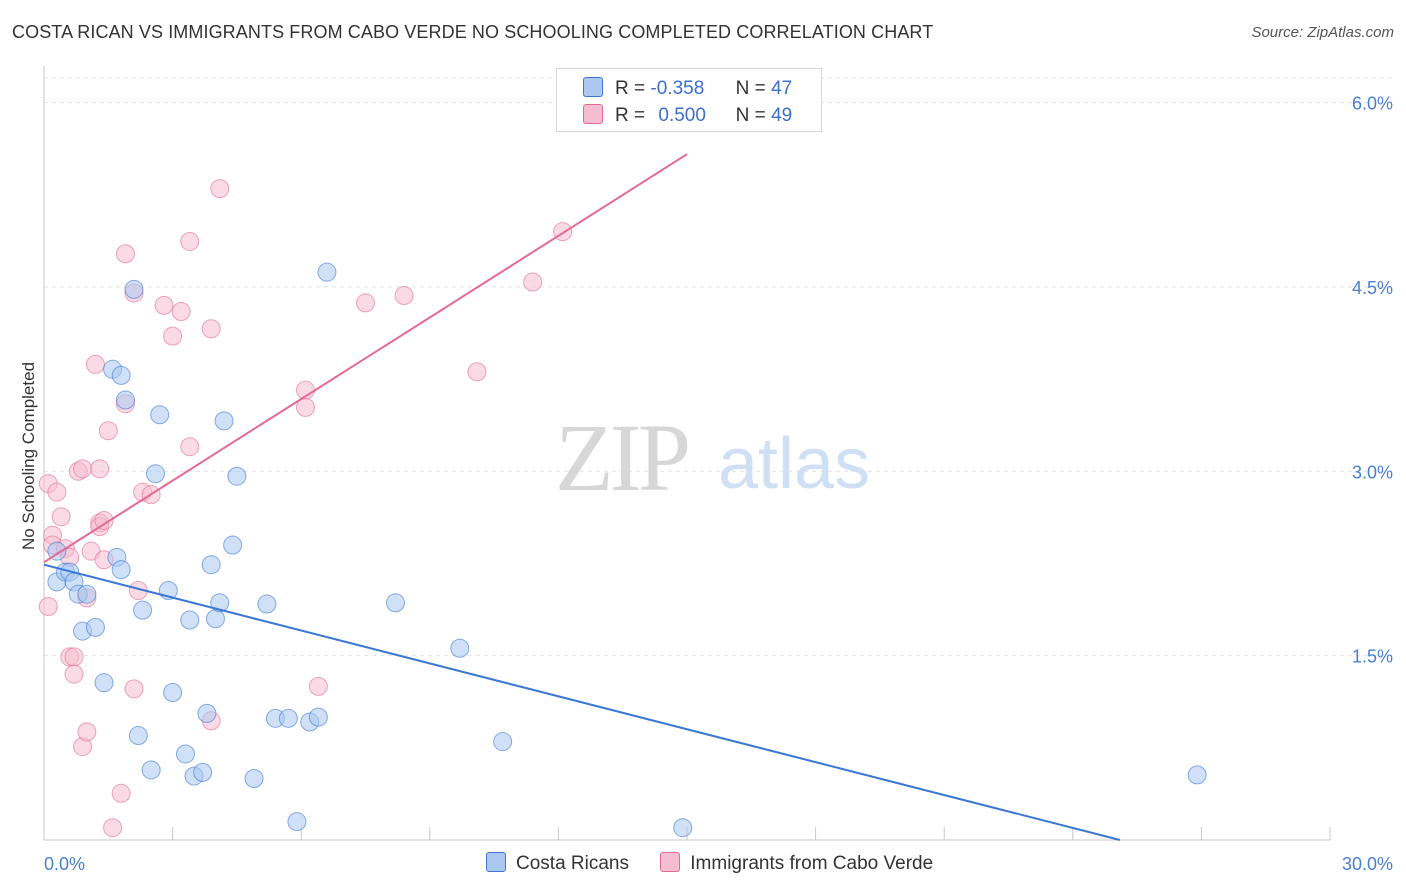  I want to click on x-tick-label-min: 0.0%, so click(64, 864).